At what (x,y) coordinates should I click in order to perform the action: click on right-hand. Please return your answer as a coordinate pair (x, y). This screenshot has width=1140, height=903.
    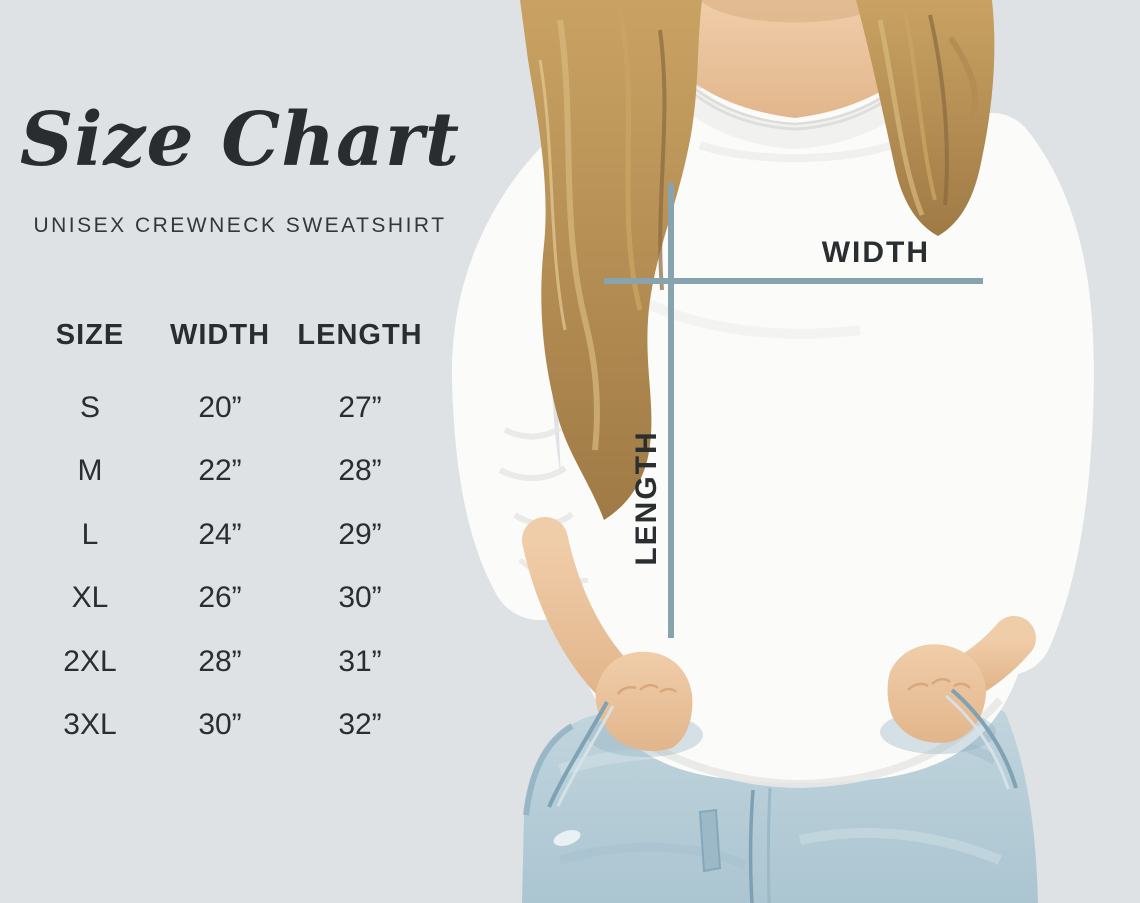
    Looking at the image, I should click on (936, 693).